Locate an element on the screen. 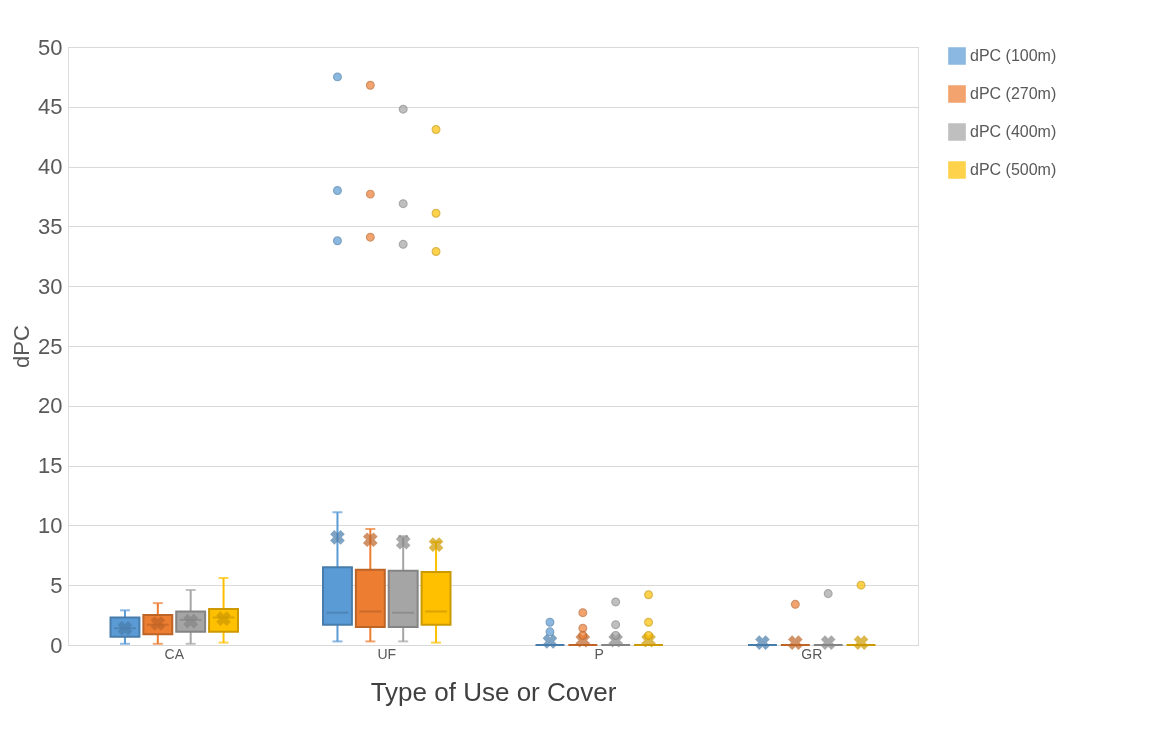 Image resolution: width=1176 pixels, height=753 pixels. x-axis-title: Type of Use or Cover is located at coordinates (493, 691).